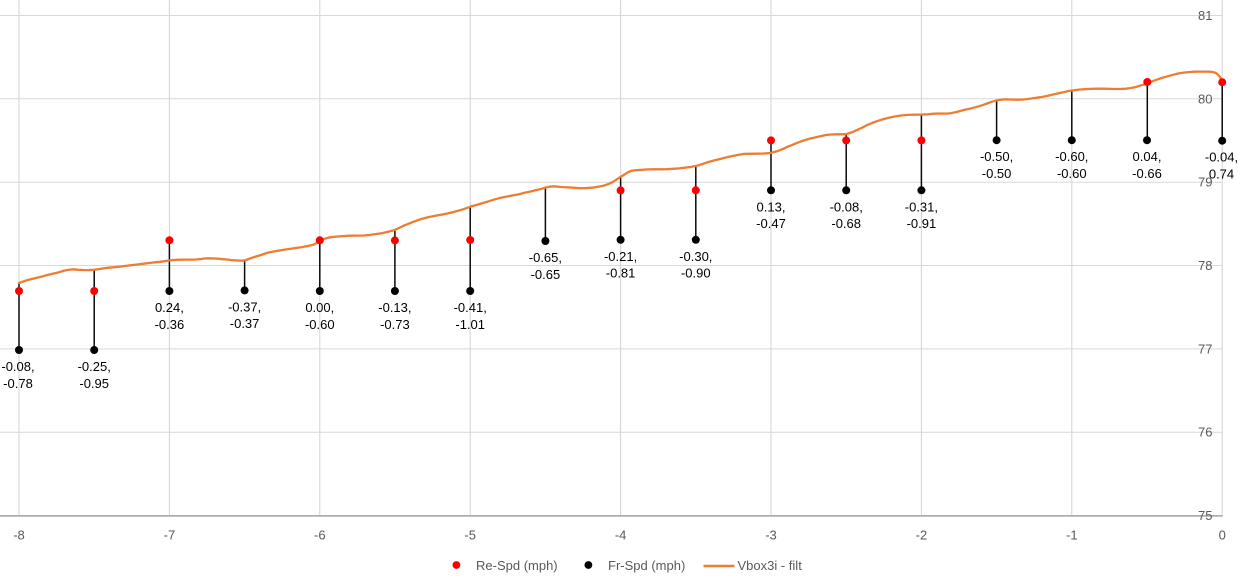  Describe the element at coordinates (545, 257) in the screenshot. I see `svg-text: -0.65,` at that location.